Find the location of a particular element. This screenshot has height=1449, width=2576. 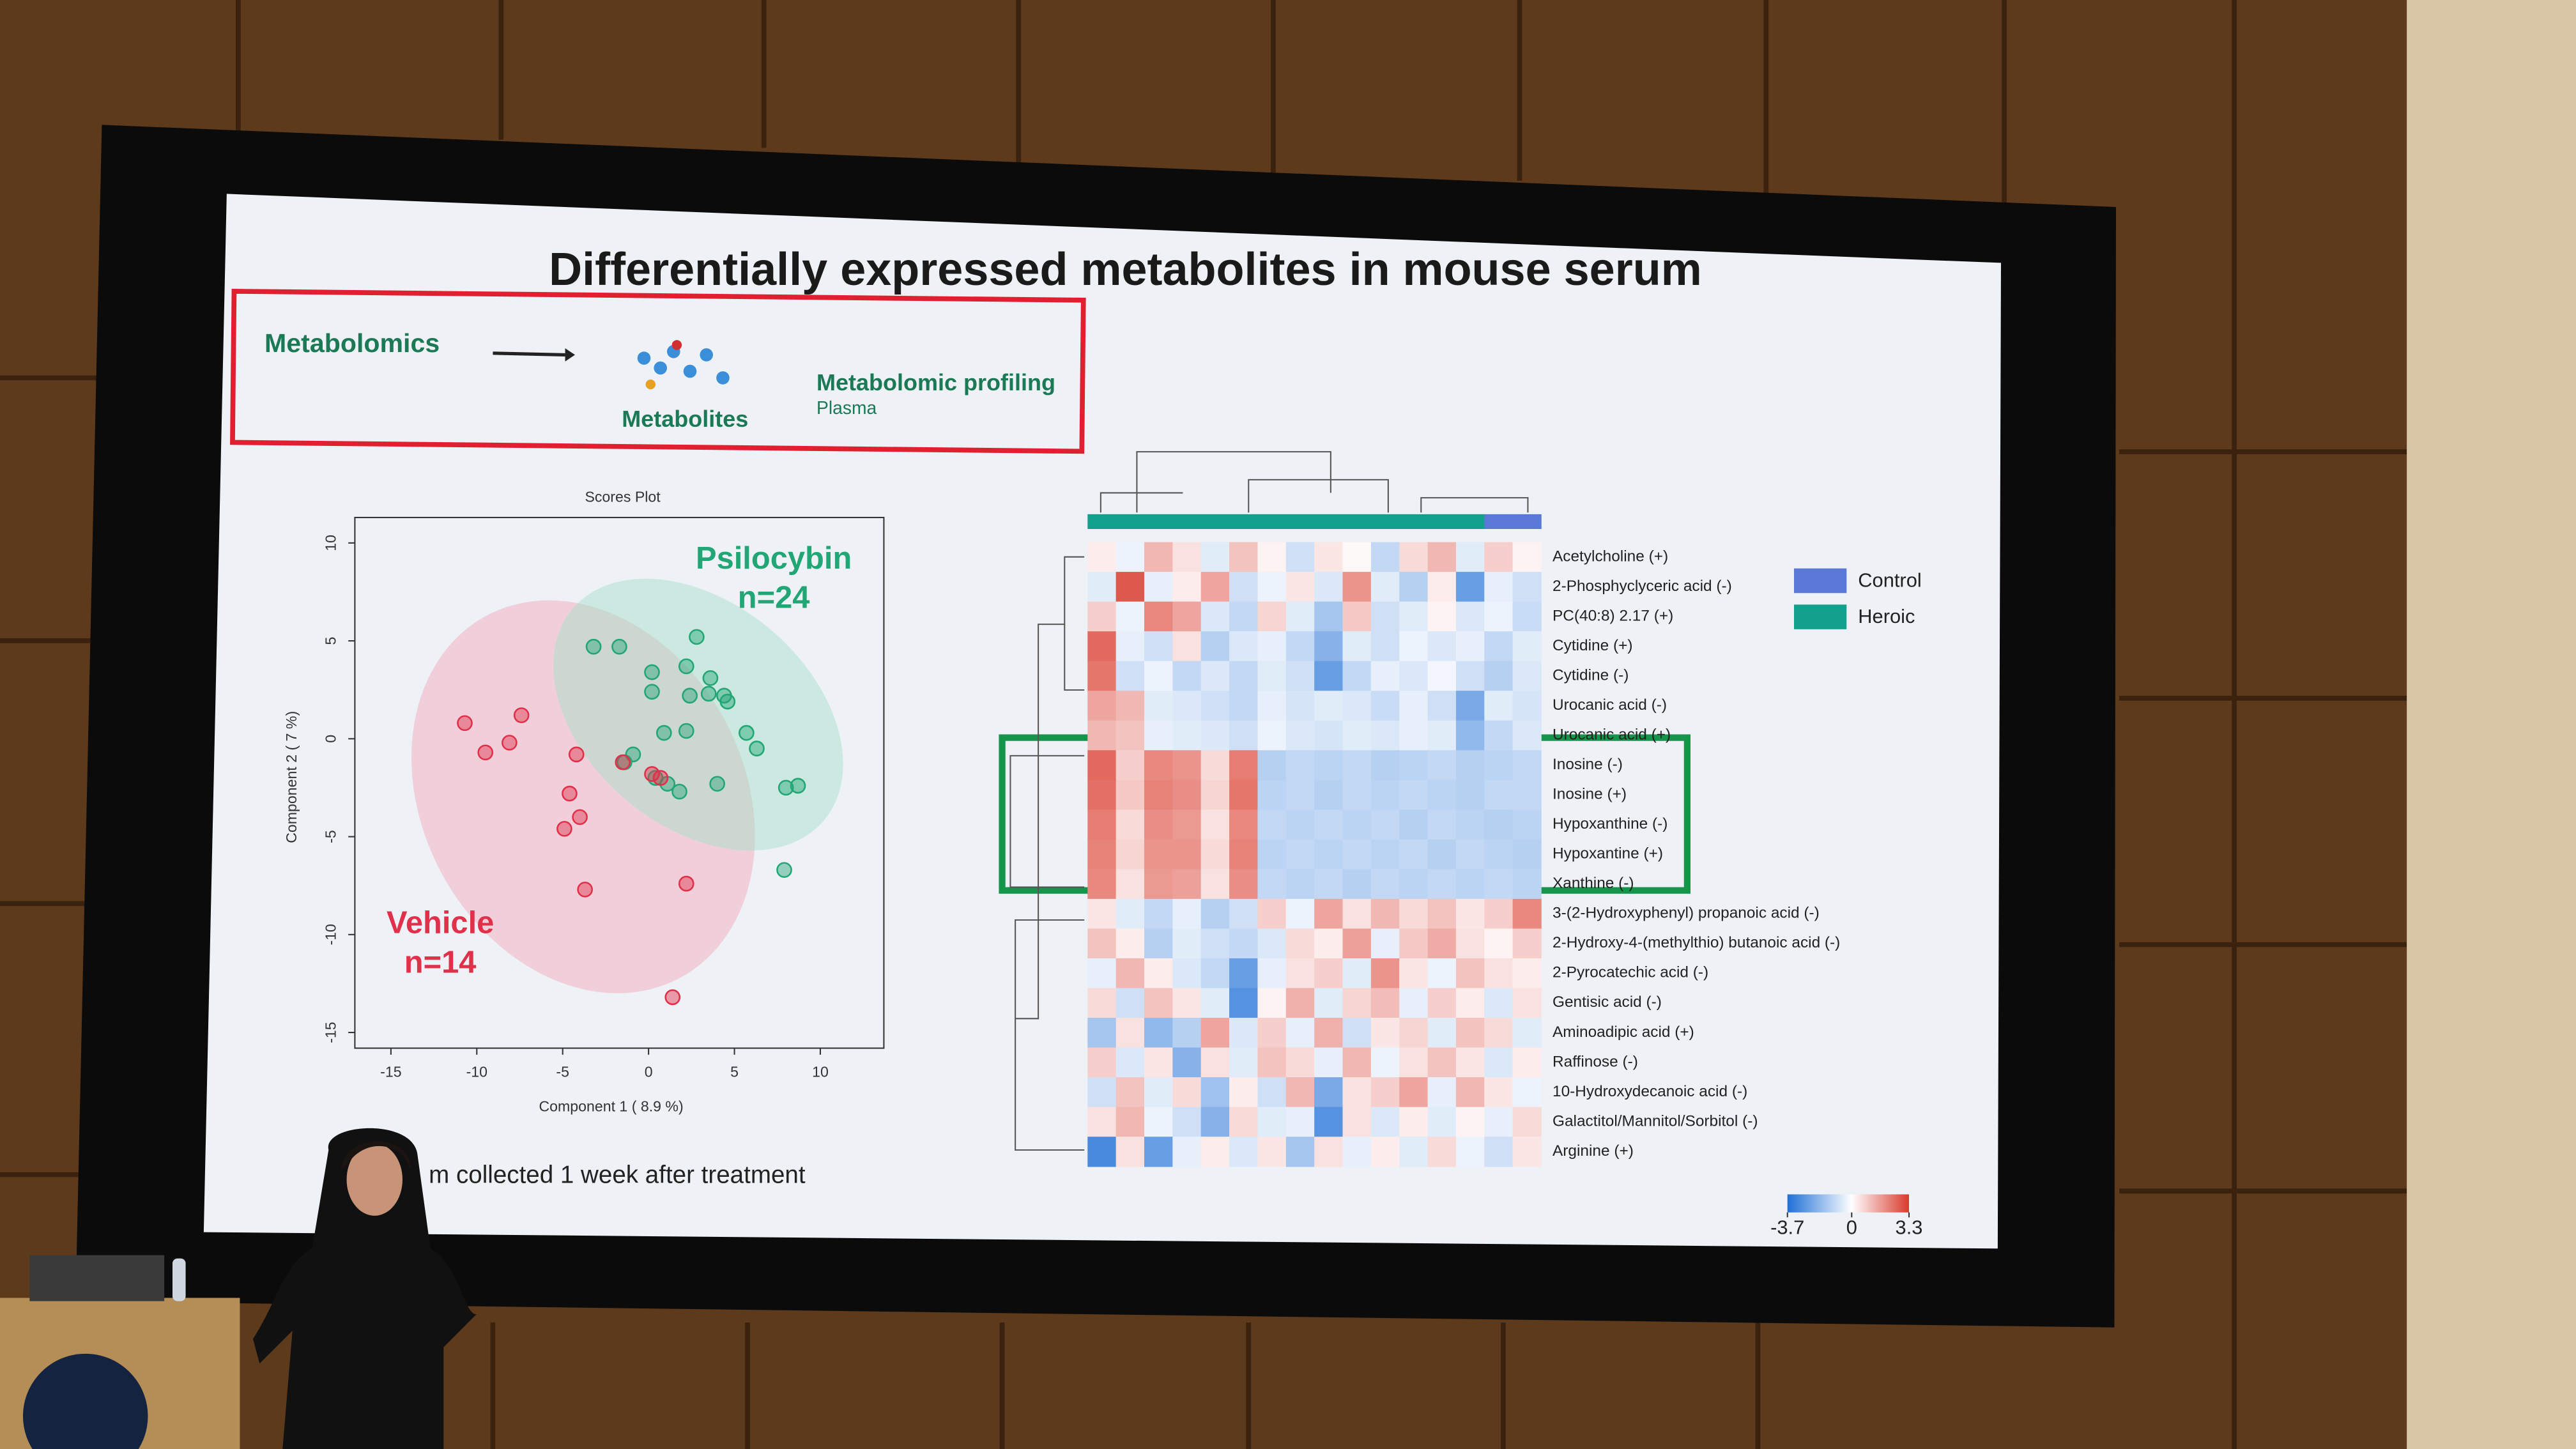

workflow-box is located at coordinates (658, 371).